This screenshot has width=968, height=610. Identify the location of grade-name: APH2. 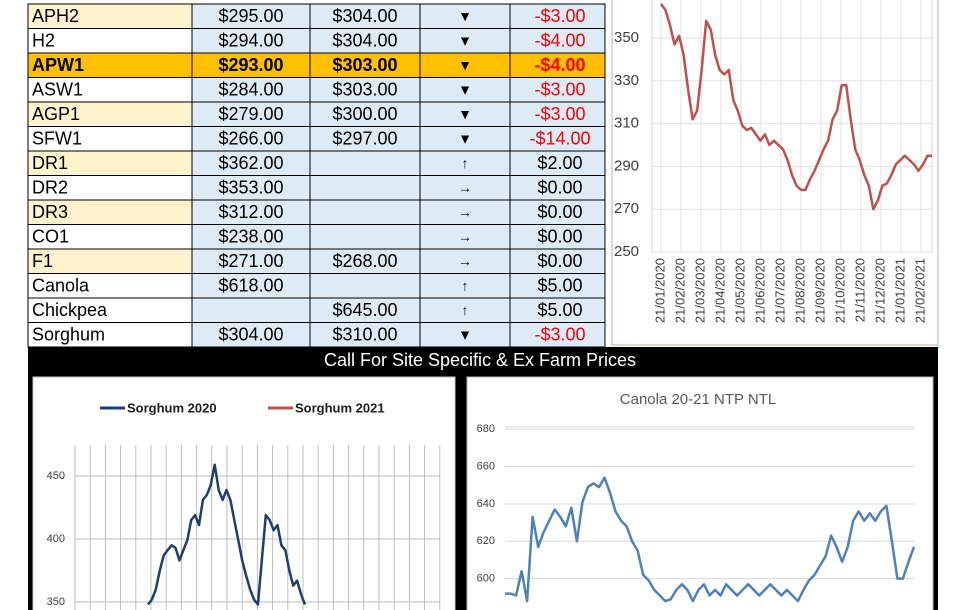
(55, 16).